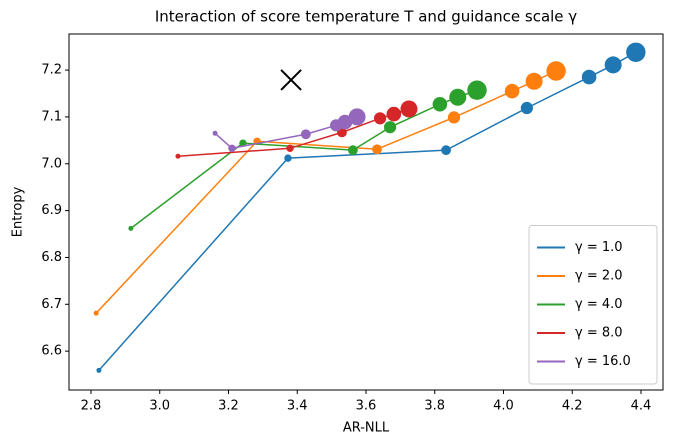 The height and width of the screenshot is (446, 676). Describe the element at coordinates (51, 304) in the screenshot. I see `y-tick-label: 6.7` at that location.